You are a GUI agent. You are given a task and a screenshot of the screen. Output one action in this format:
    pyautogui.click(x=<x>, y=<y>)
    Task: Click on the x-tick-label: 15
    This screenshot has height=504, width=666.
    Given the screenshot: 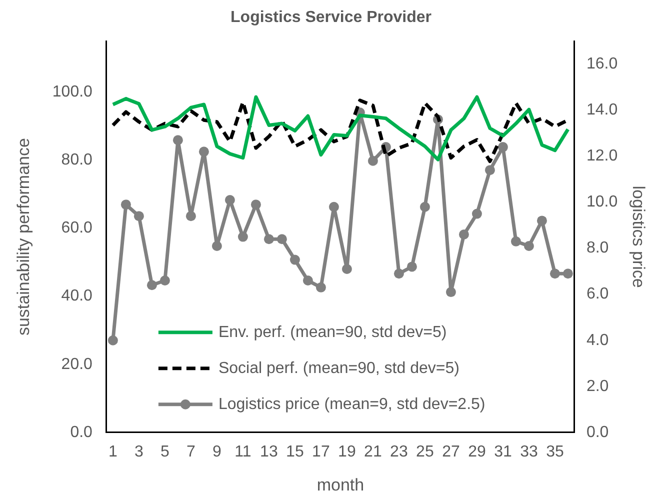 What is the action you would take?
    pyautogui.click(x=295, y=451)
    